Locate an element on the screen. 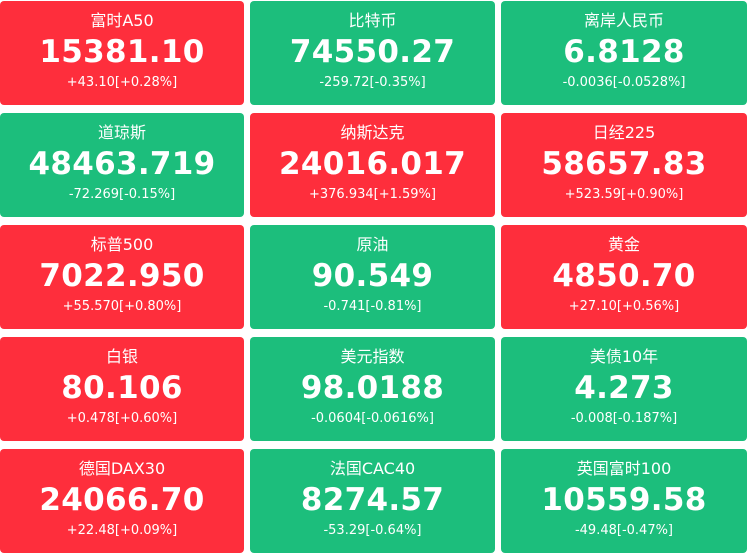 Image resolution: width=747 pixels, height=557 pixels. market-tile-nasdaq: 纳斯达克 24016.017 +376.934[+1.59%] is located at coordinates (372, 165).